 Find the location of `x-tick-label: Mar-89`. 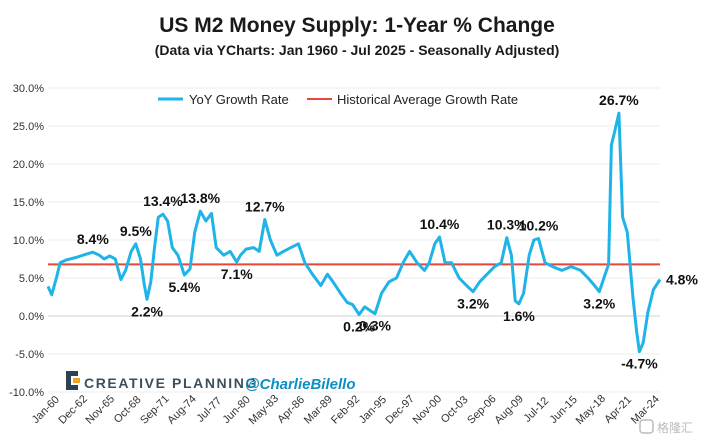

x-tick-label: Mar-89 is located at coordinates (318, 409).